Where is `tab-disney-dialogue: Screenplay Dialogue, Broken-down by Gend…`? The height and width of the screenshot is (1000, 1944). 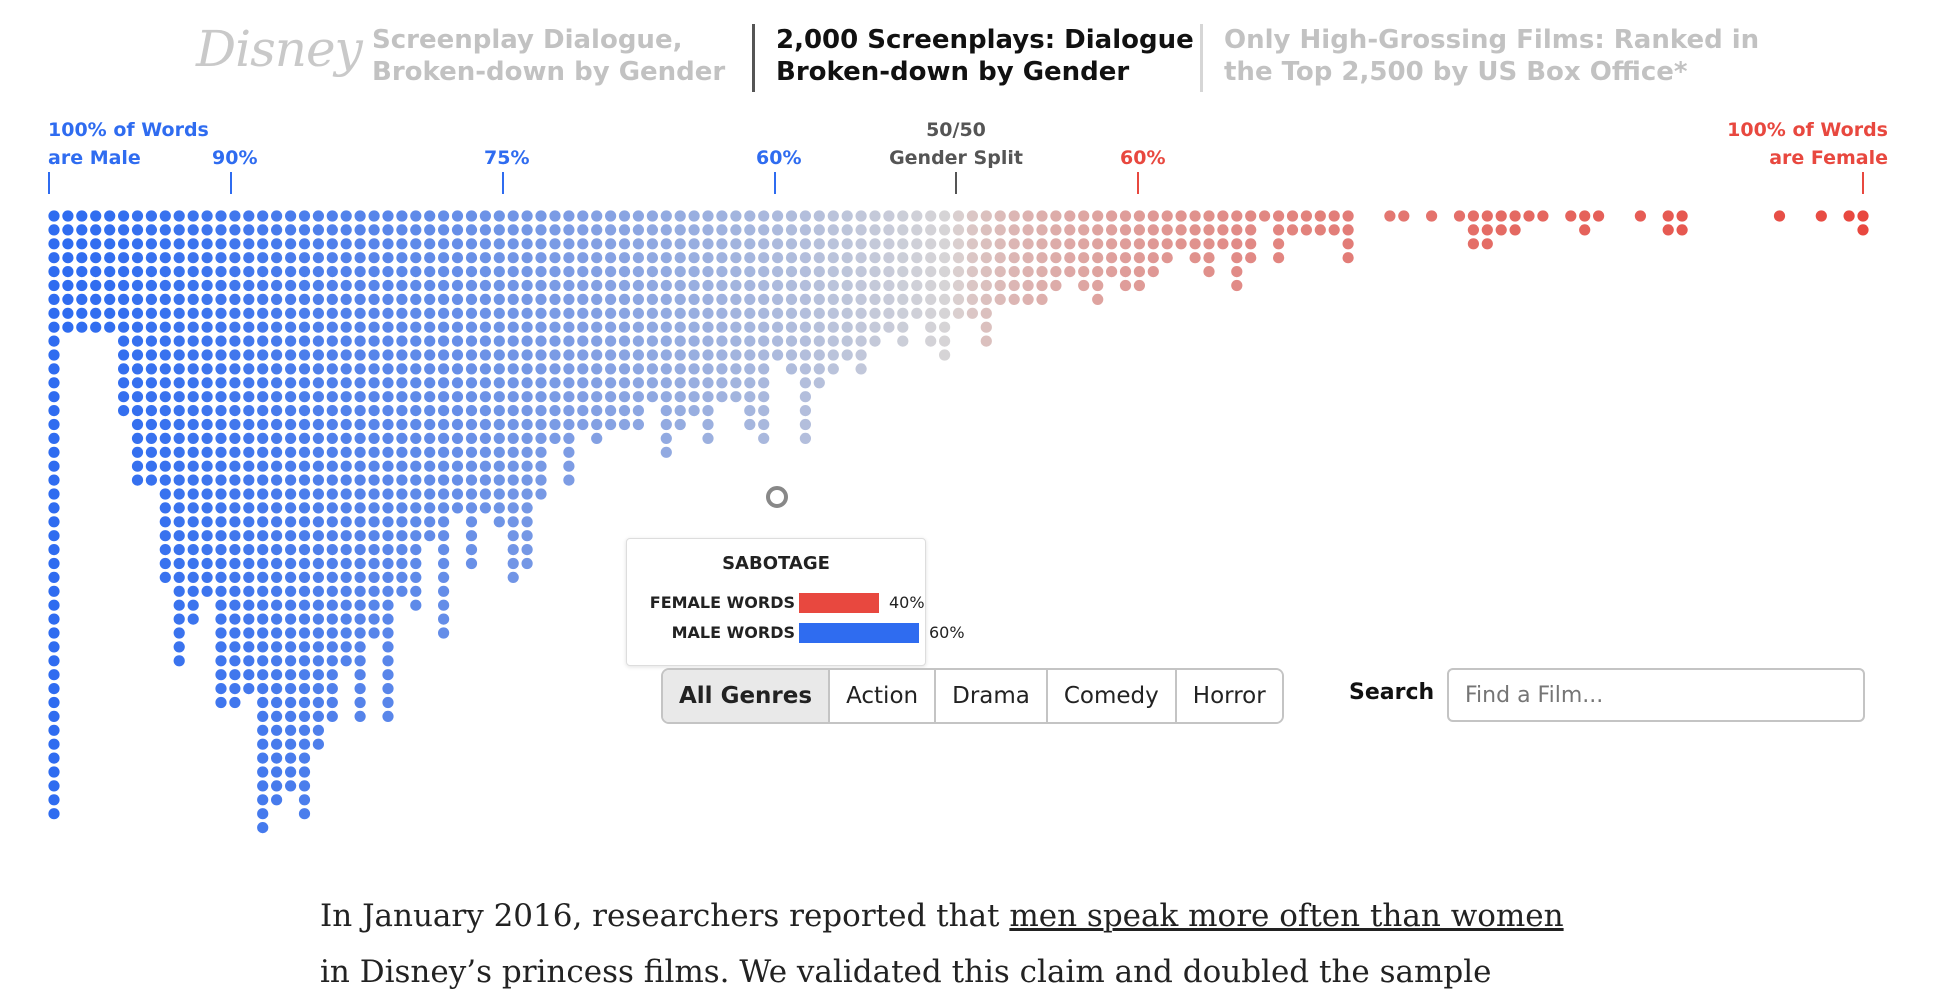
tab-disney-dialogue: Screenplay Dialogue, Broken-down by Gend… is located at coordinates (548, 56).